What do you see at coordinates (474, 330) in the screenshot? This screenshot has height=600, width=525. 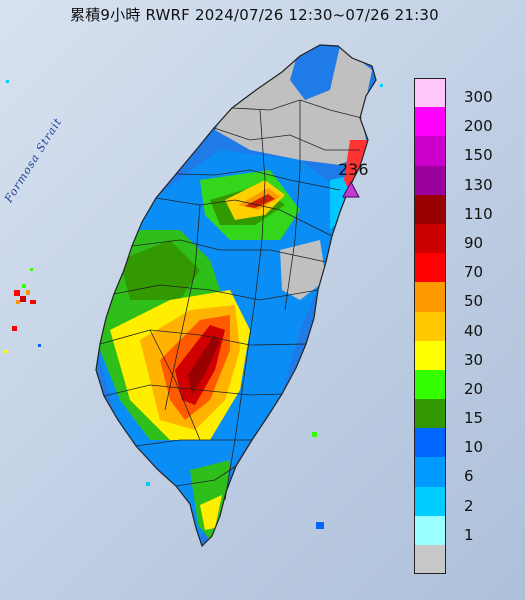 I see `legend-label: 40` at bounding box center [474, 330].